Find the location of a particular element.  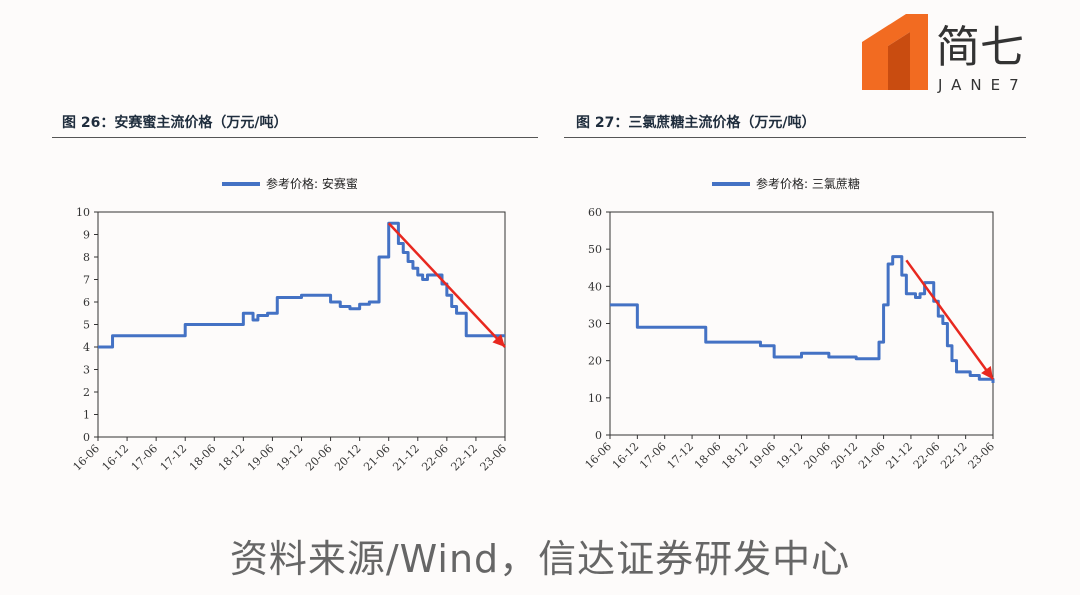

y-tick-label: 6 is located at coordinates (86, 302).